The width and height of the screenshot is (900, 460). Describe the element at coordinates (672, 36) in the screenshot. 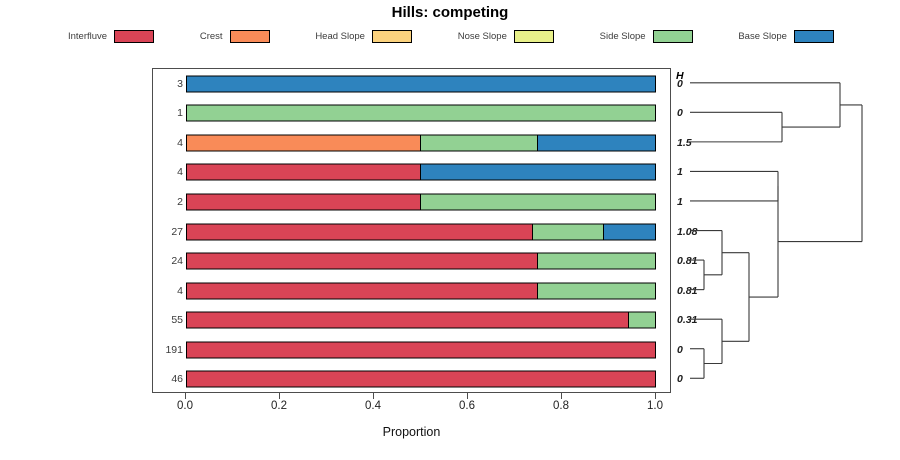

I see `legend-swatch-side-slope` at that location.